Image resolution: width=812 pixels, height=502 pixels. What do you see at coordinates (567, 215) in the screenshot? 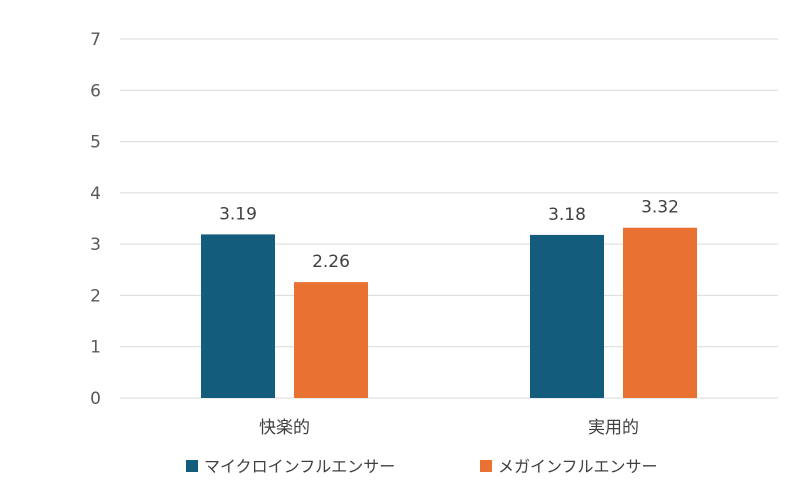
I see `data-label: 3.18` at bounding box center [567, 215].